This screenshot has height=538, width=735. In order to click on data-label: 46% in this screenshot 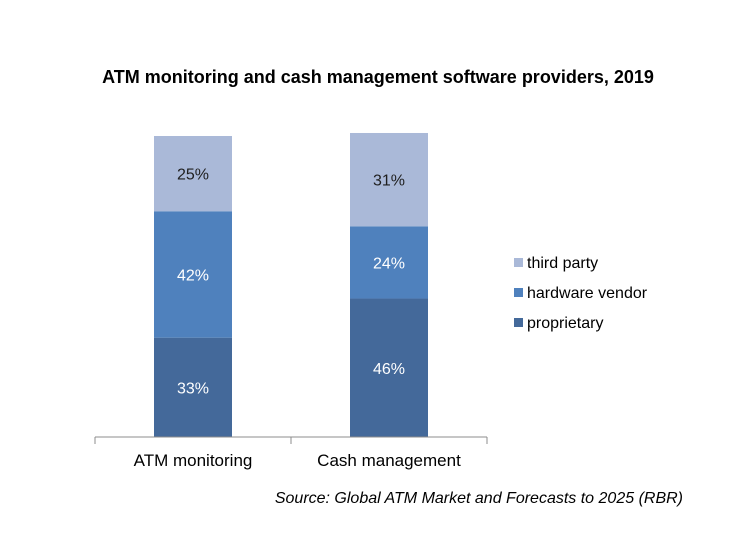, I will do `click(389, 369)`.